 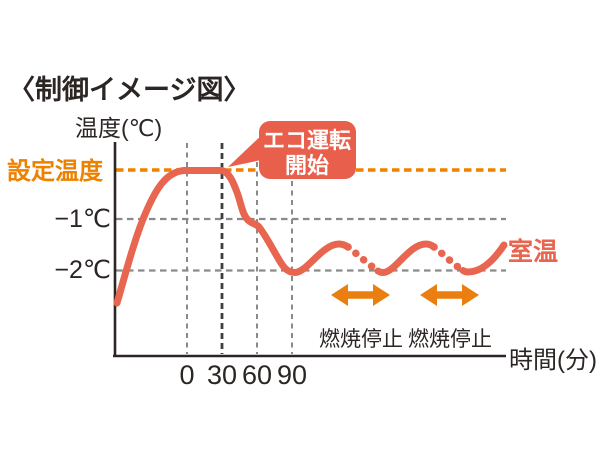 I want to click on minus1-label: −1℃, so click(x=82, y=219).